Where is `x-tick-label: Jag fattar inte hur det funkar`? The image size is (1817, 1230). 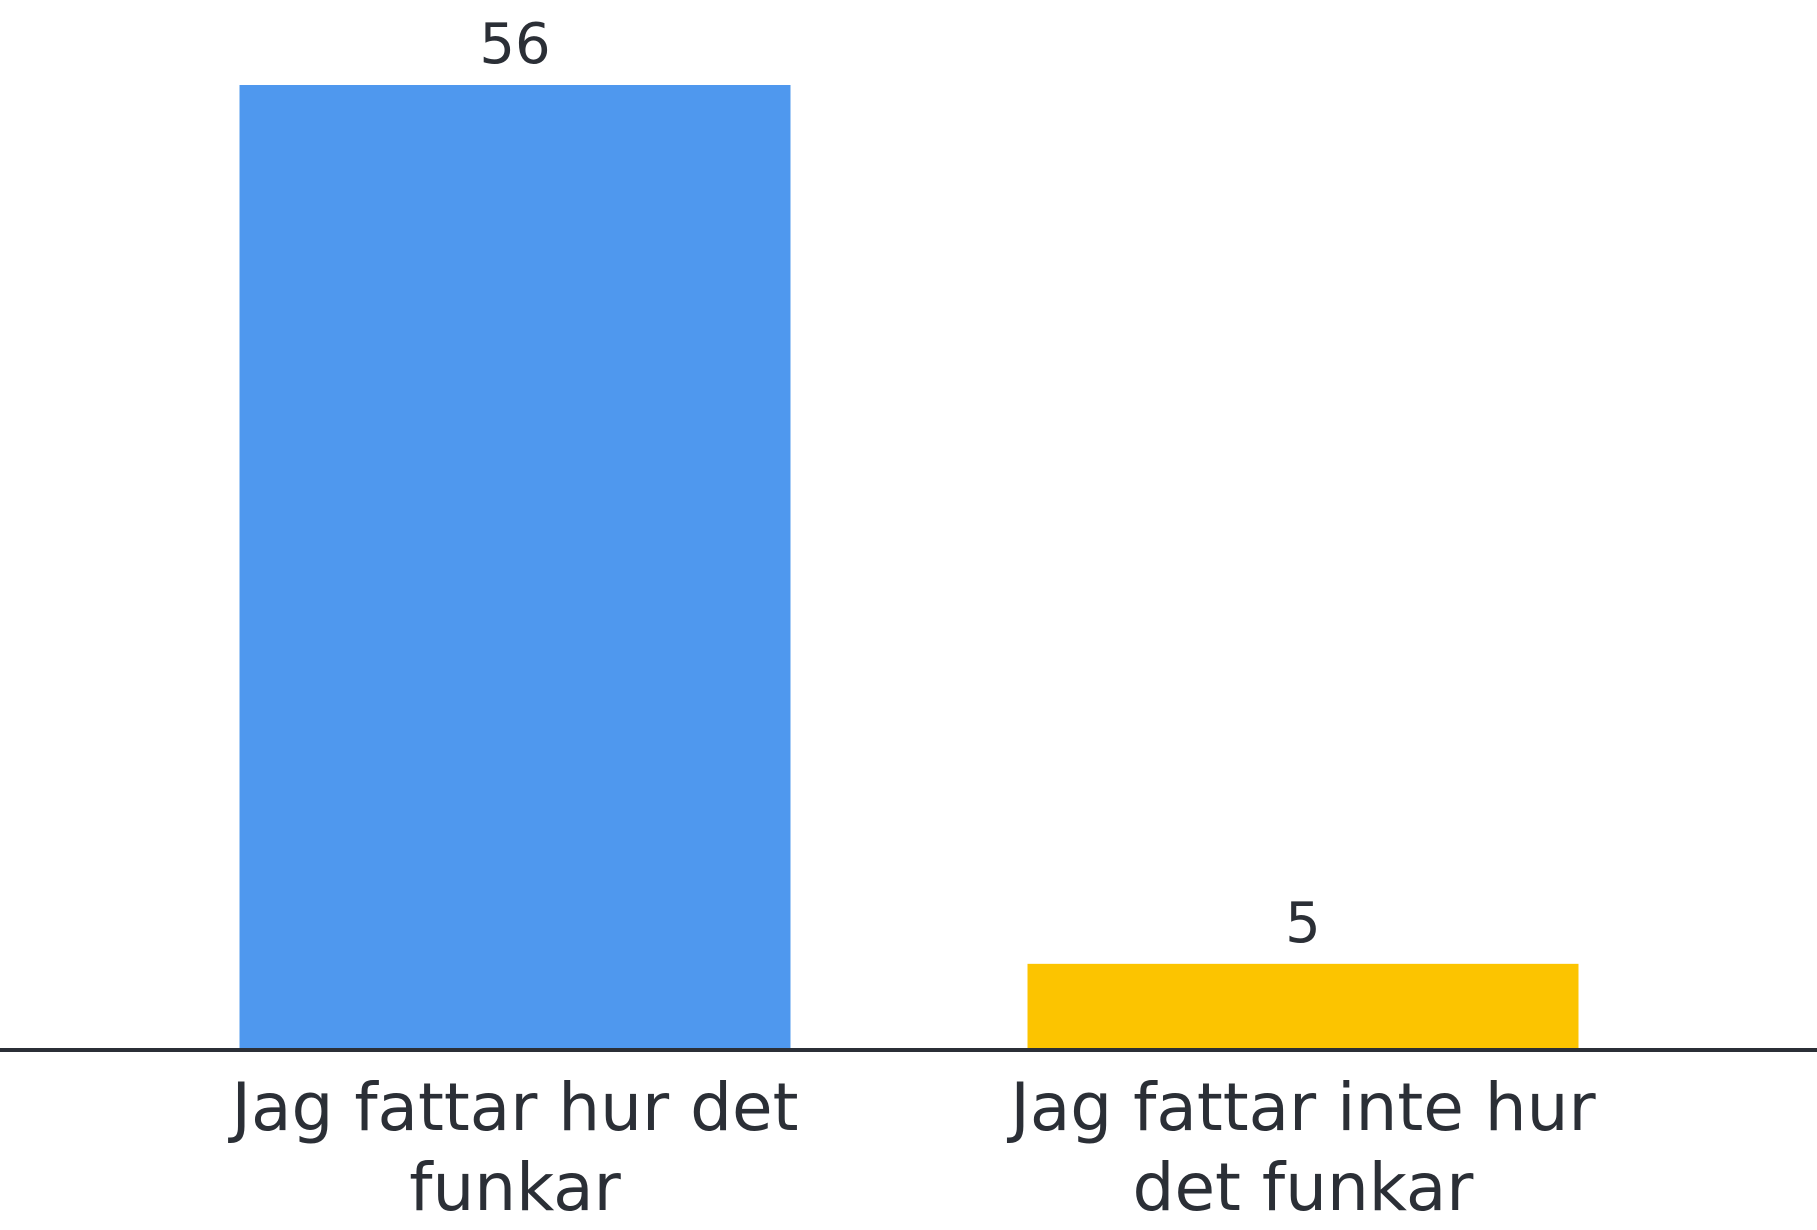
x-tick-label: Jag fattar inte hur det funkar is located at coordinates (1303, 1147).